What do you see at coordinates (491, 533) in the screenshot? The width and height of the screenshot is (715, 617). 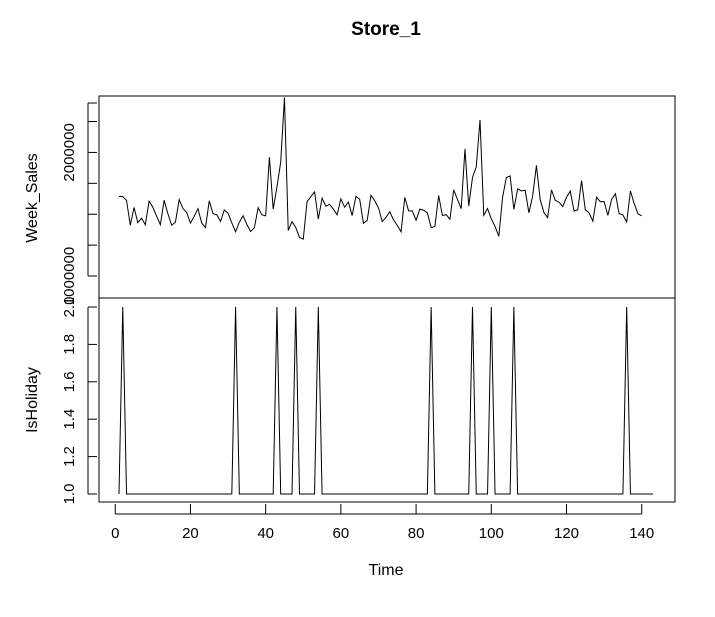 I see `x-tick-label: 100` at bounding box center [491, 533].